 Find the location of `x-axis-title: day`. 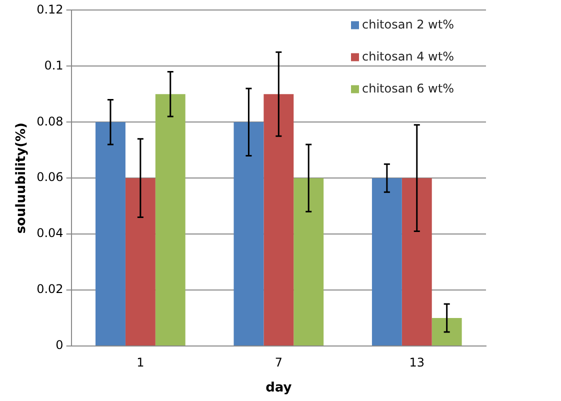

x-axis-title: day is located at coordinates (279, 388).